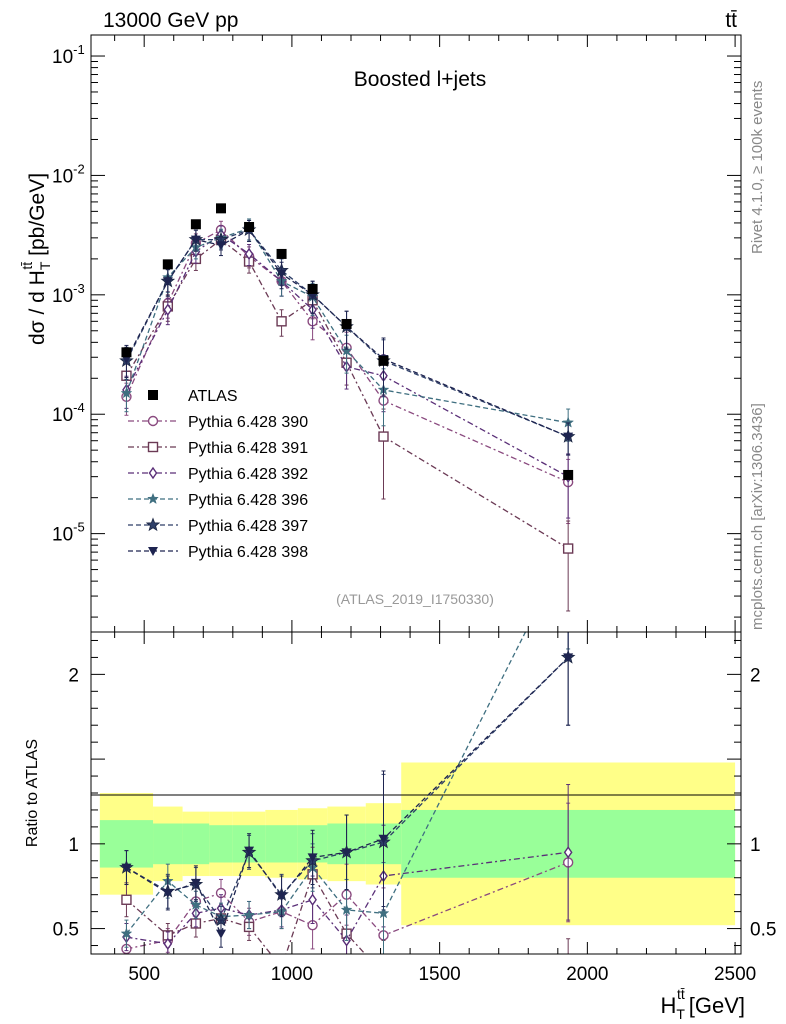 This screenshot has width=786, height=1024. What do you see at coordinates (248, 448) in the screenshot?
I see `legend-label: Pythia 6.428 391` at bounding box center [248, 448].